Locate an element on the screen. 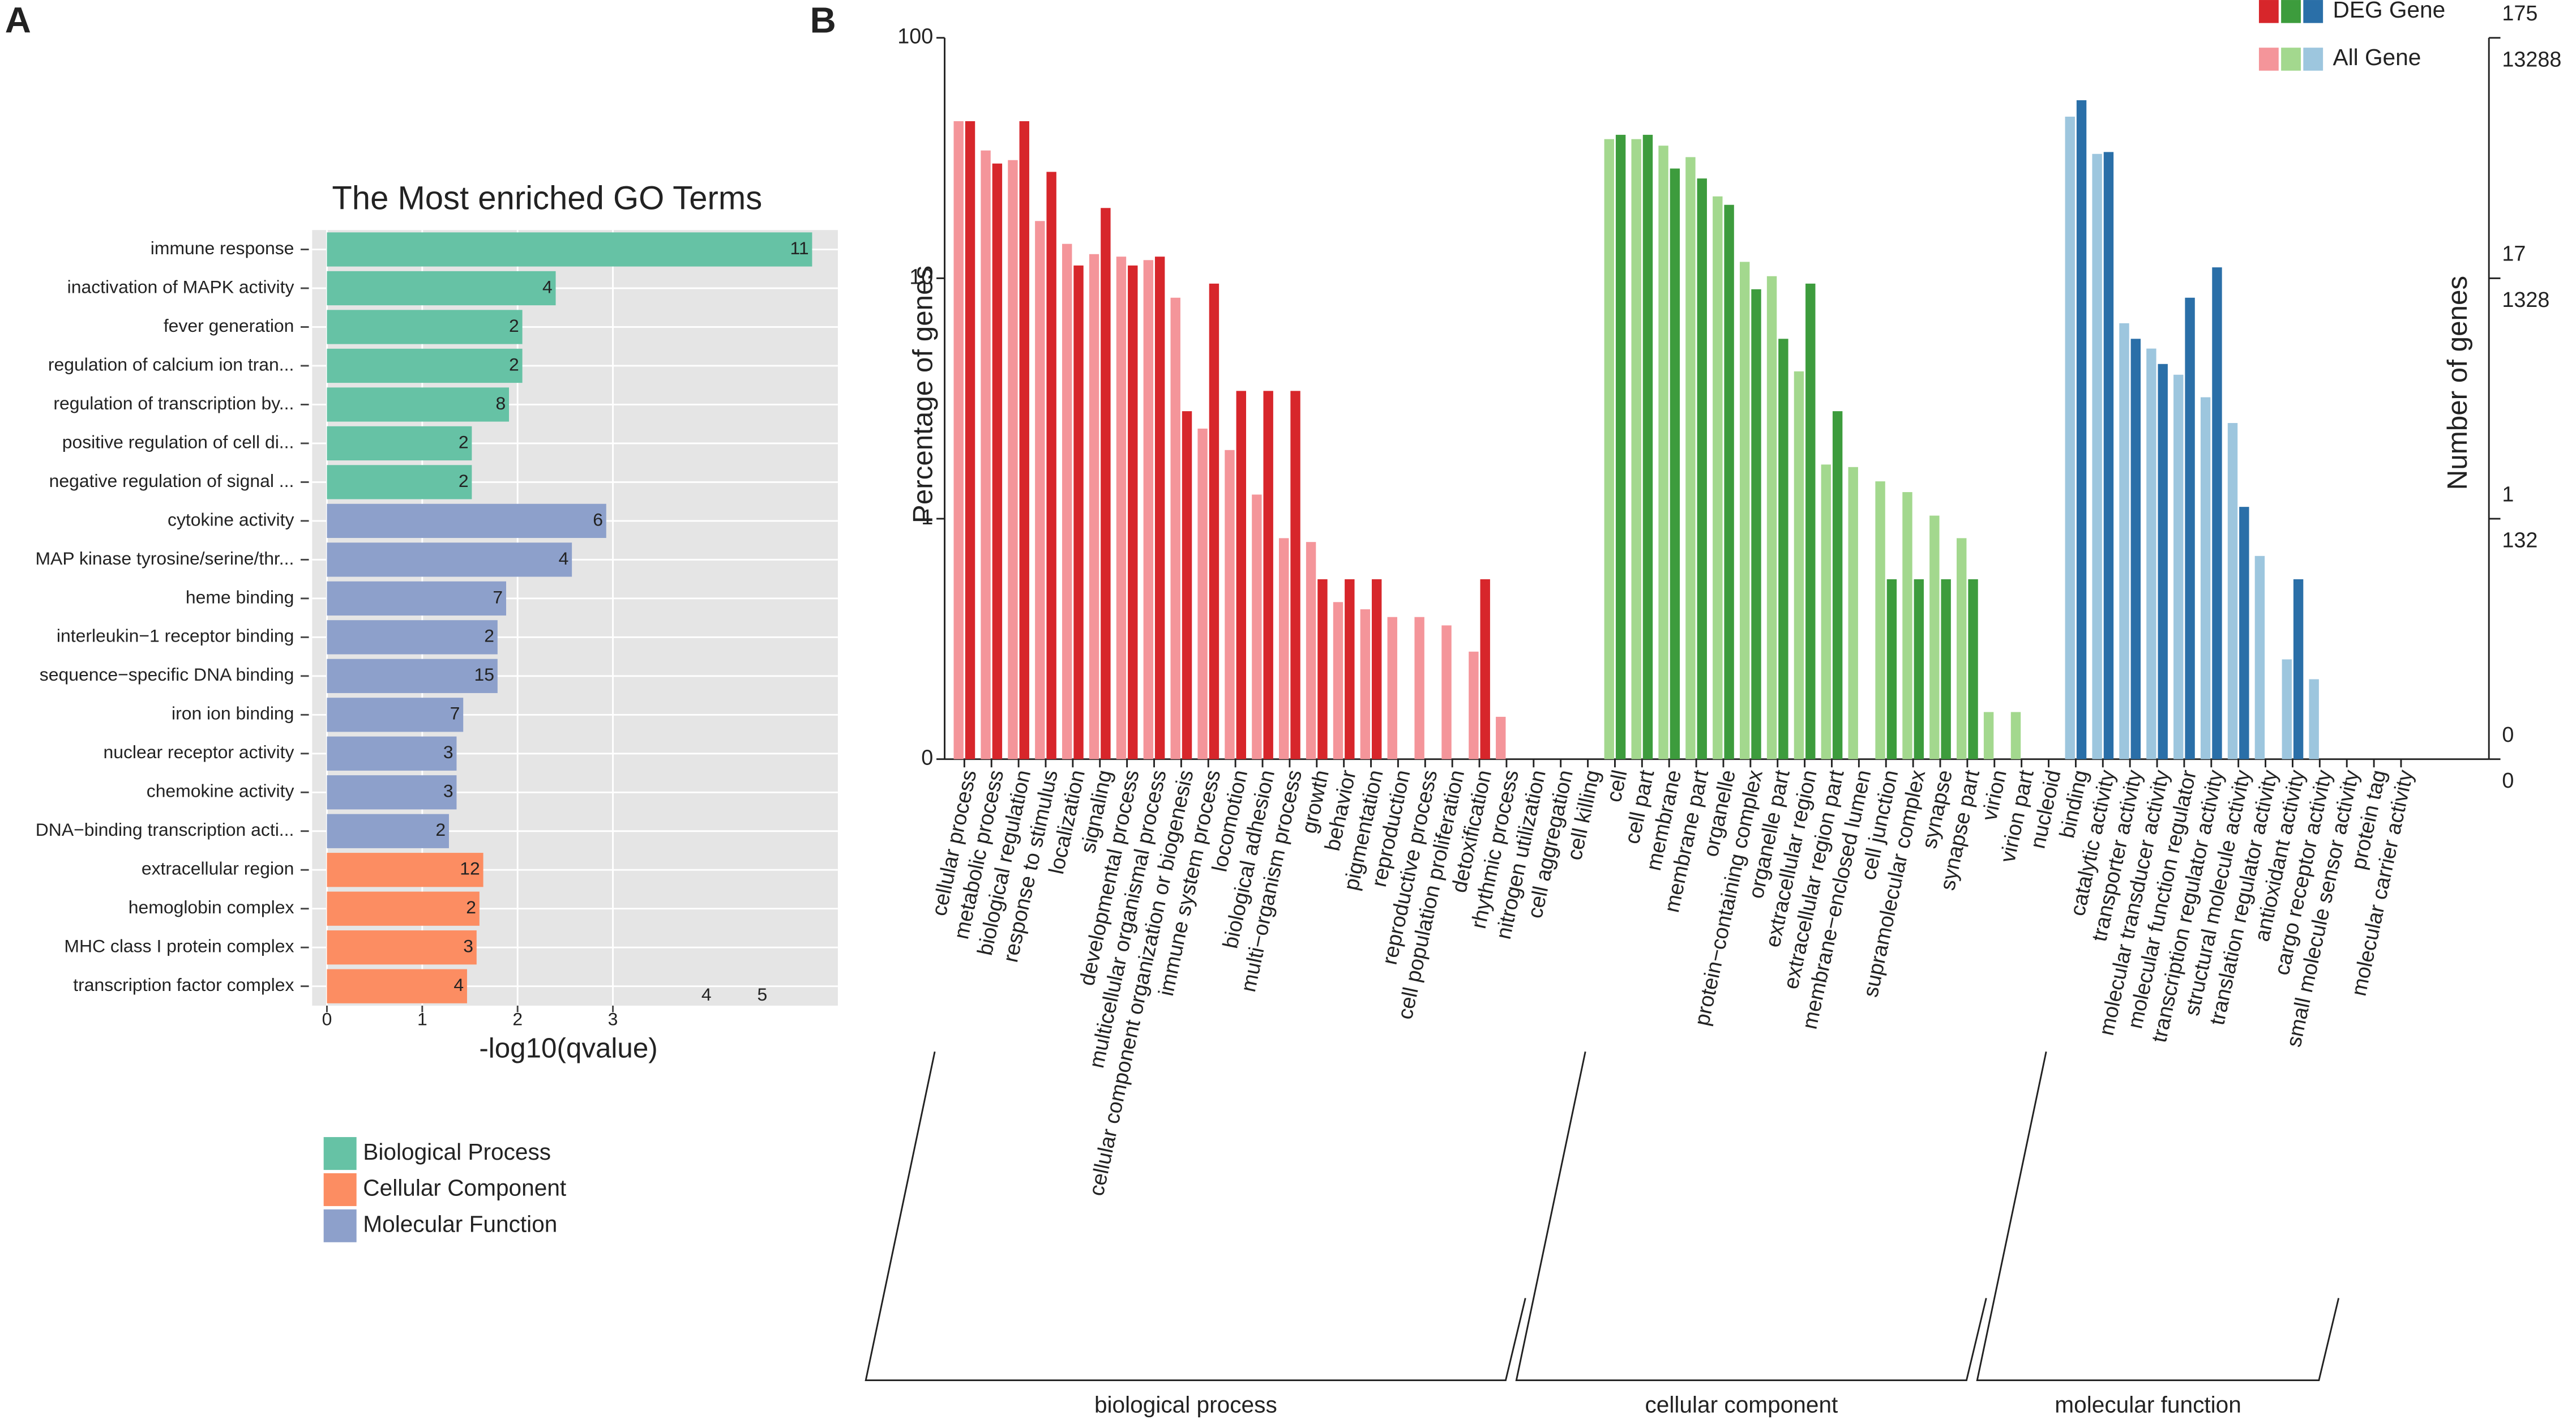 This screenshot has width=2576, height=1423. y-tick-label: sequence−specific DNA binding is located at coordinates (167, 674).